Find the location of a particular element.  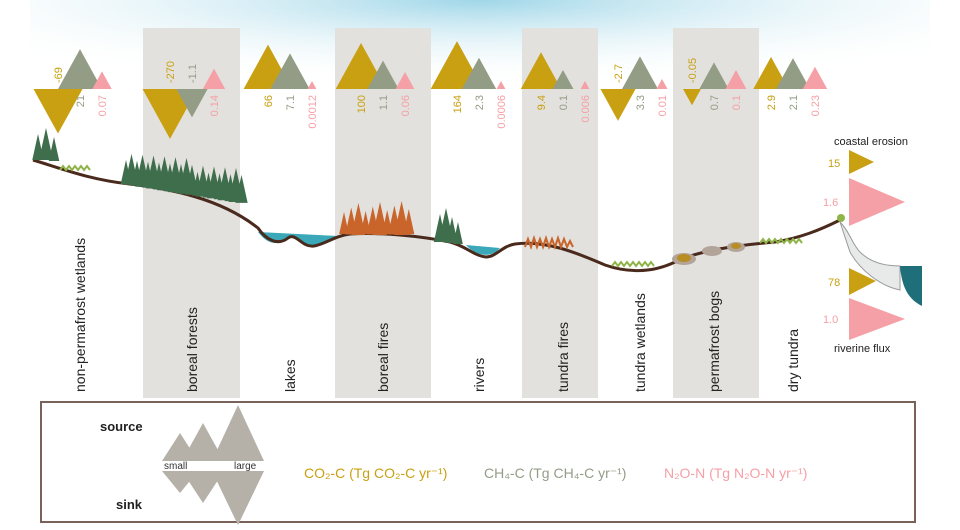

permafrost-bogs-n2o-value: 0.1 is located at coordinates (737, 102).